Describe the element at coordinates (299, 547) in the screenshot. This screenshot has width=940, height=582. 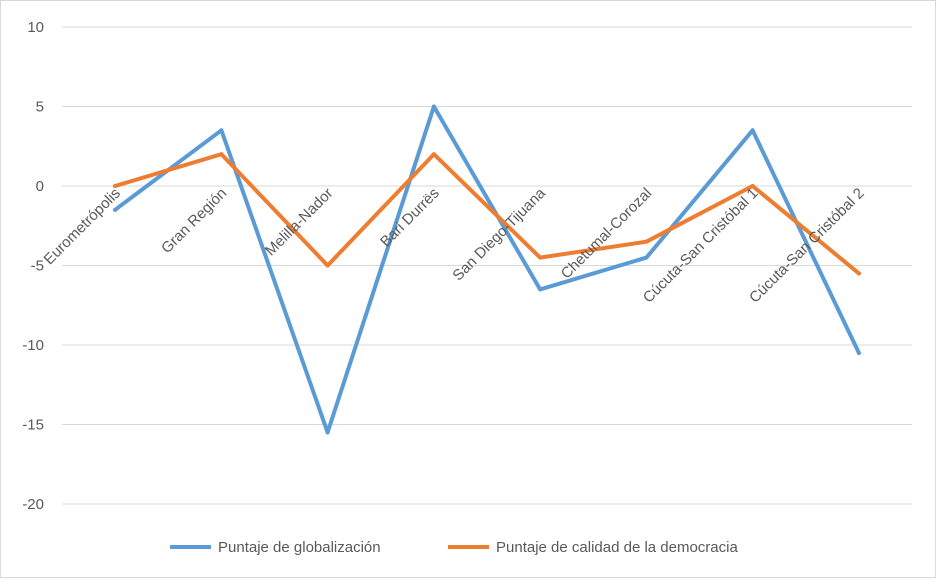
I see `legend-label-1: Puntaje de globalización` at that location.